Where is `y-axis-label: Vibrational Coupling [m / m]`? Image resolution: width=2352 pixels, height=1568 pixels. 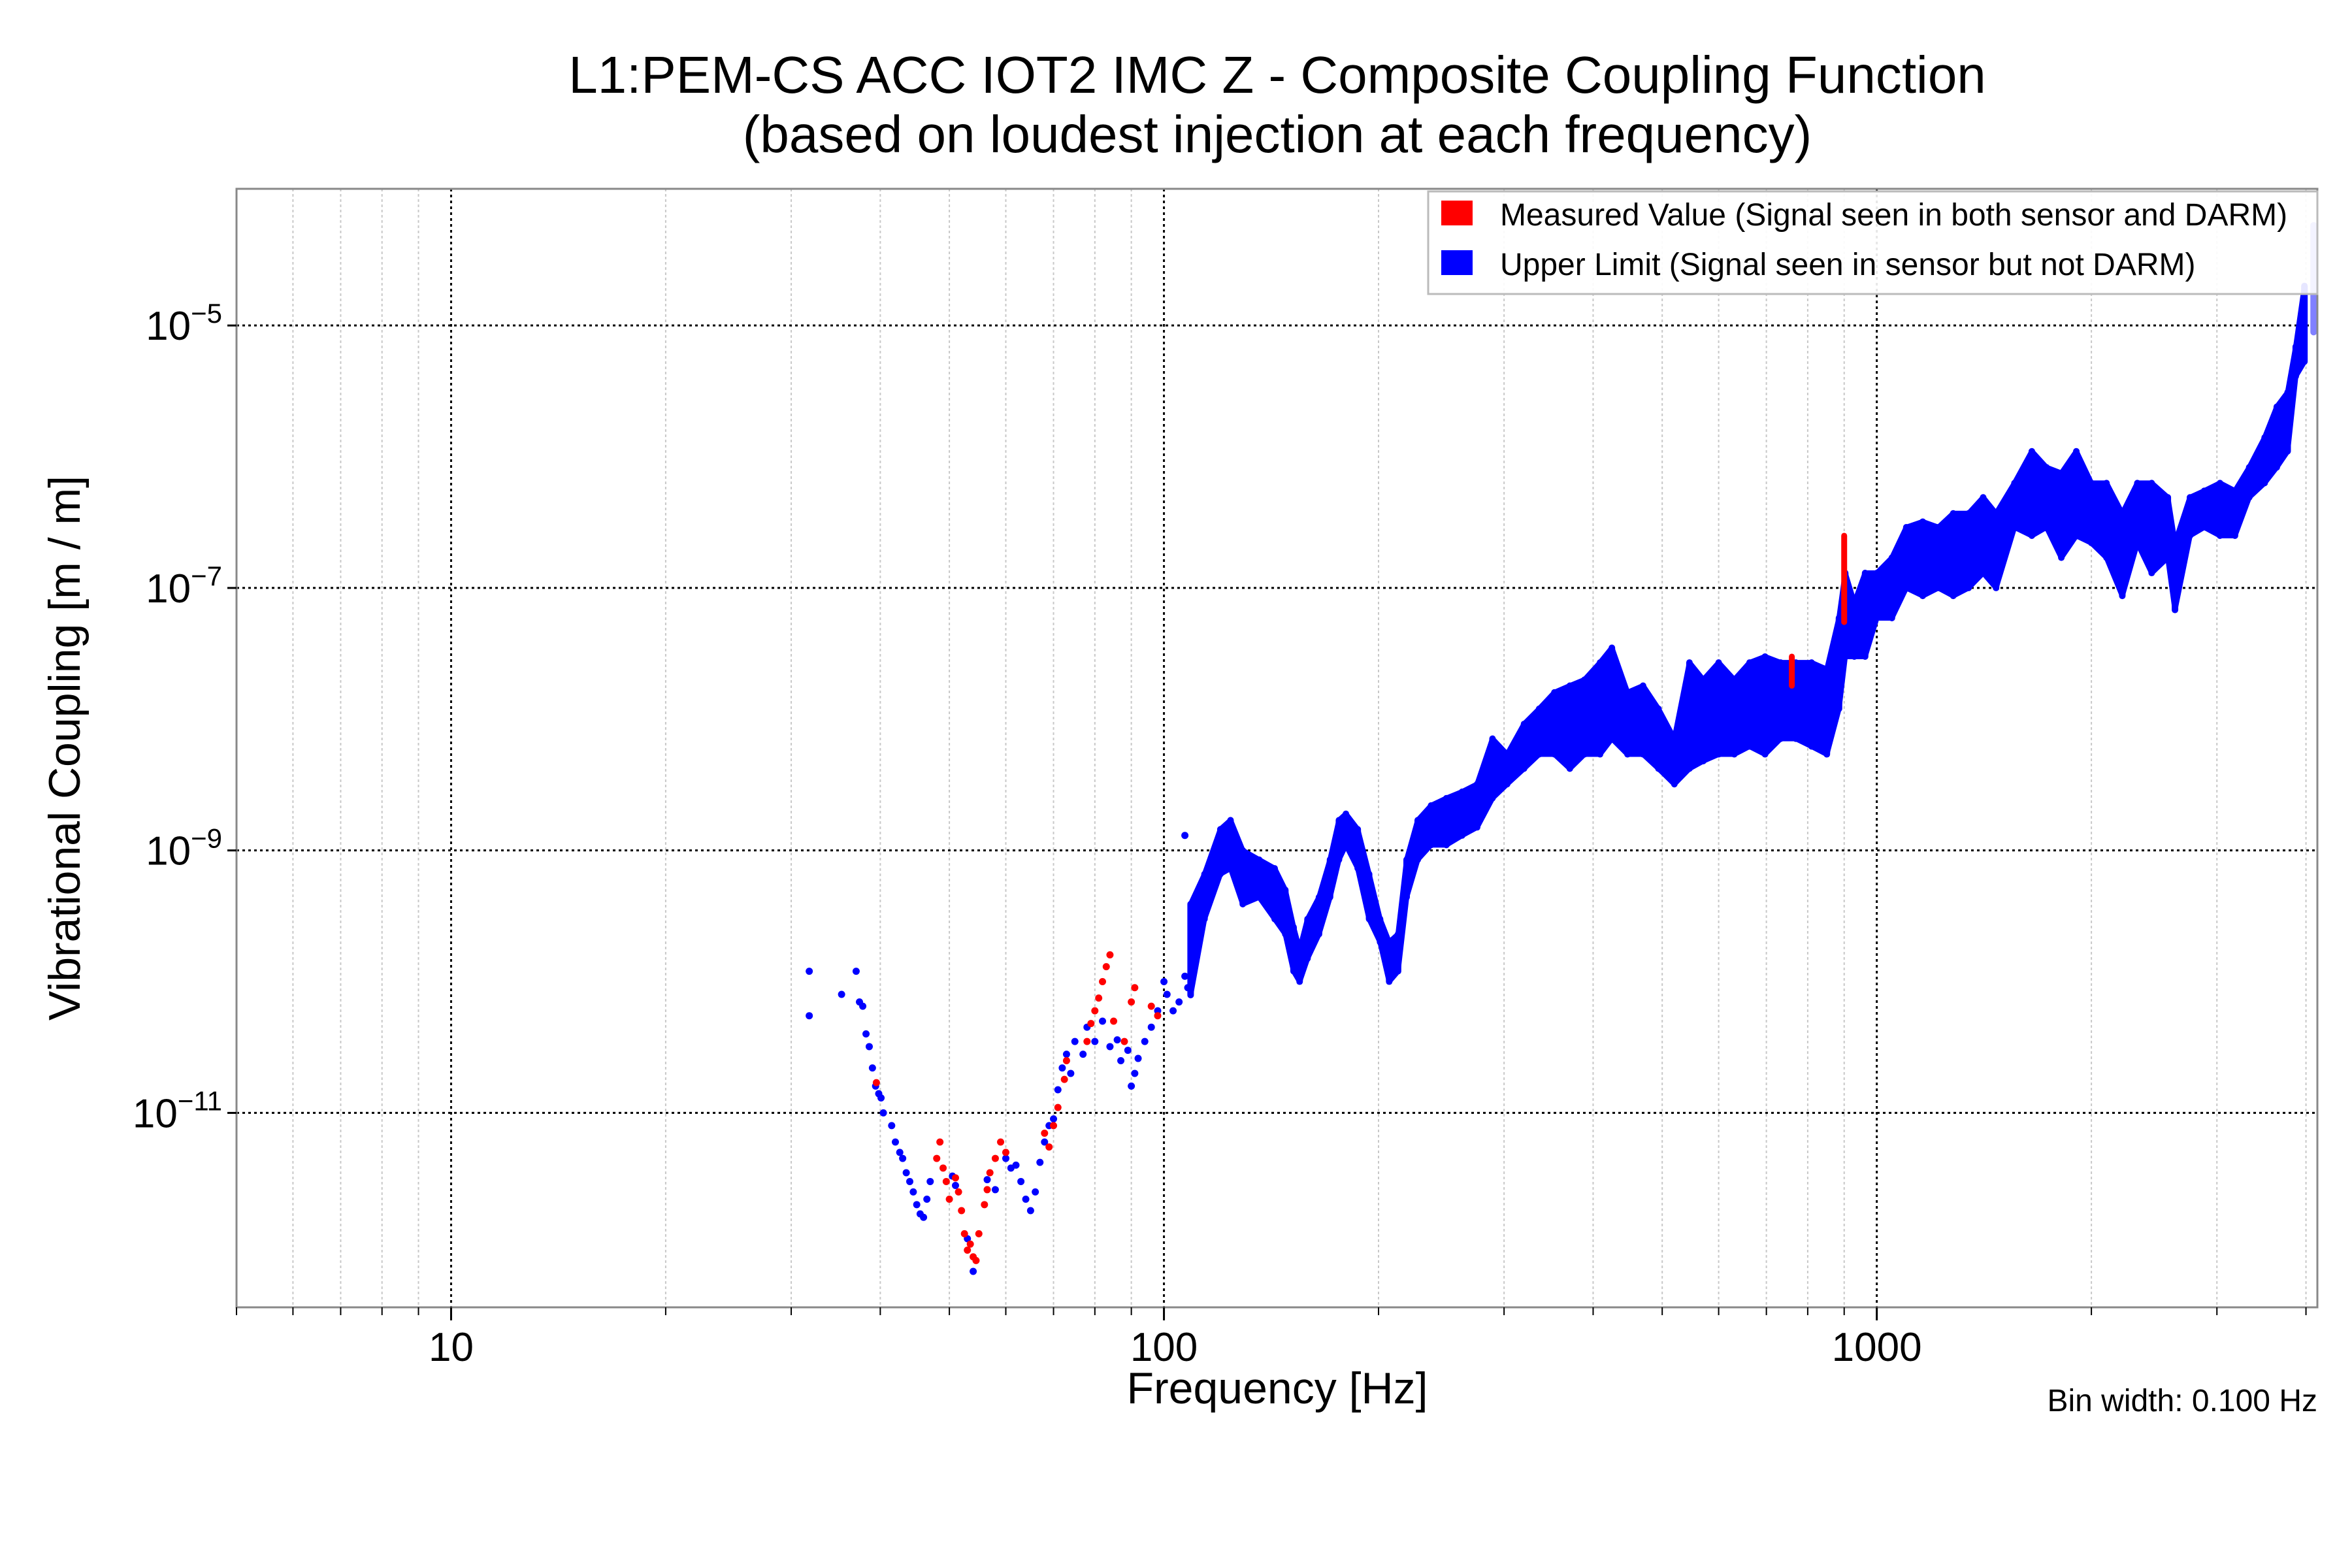
y-axis-label: Vibrational Coupling [m / m] is located at coordinates (65, 748).